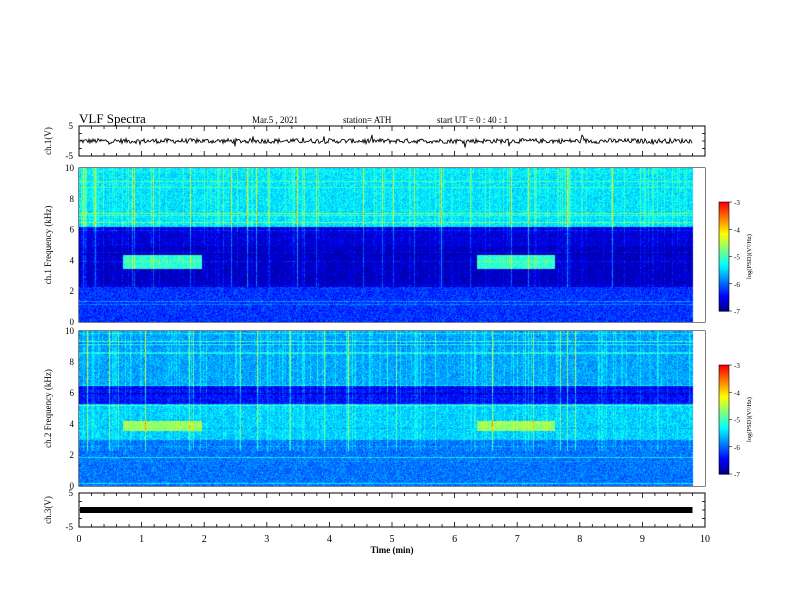 The width and height of the screenshot is (792, 612). I want to click on x-tick-label: 5, so click(392, 539).